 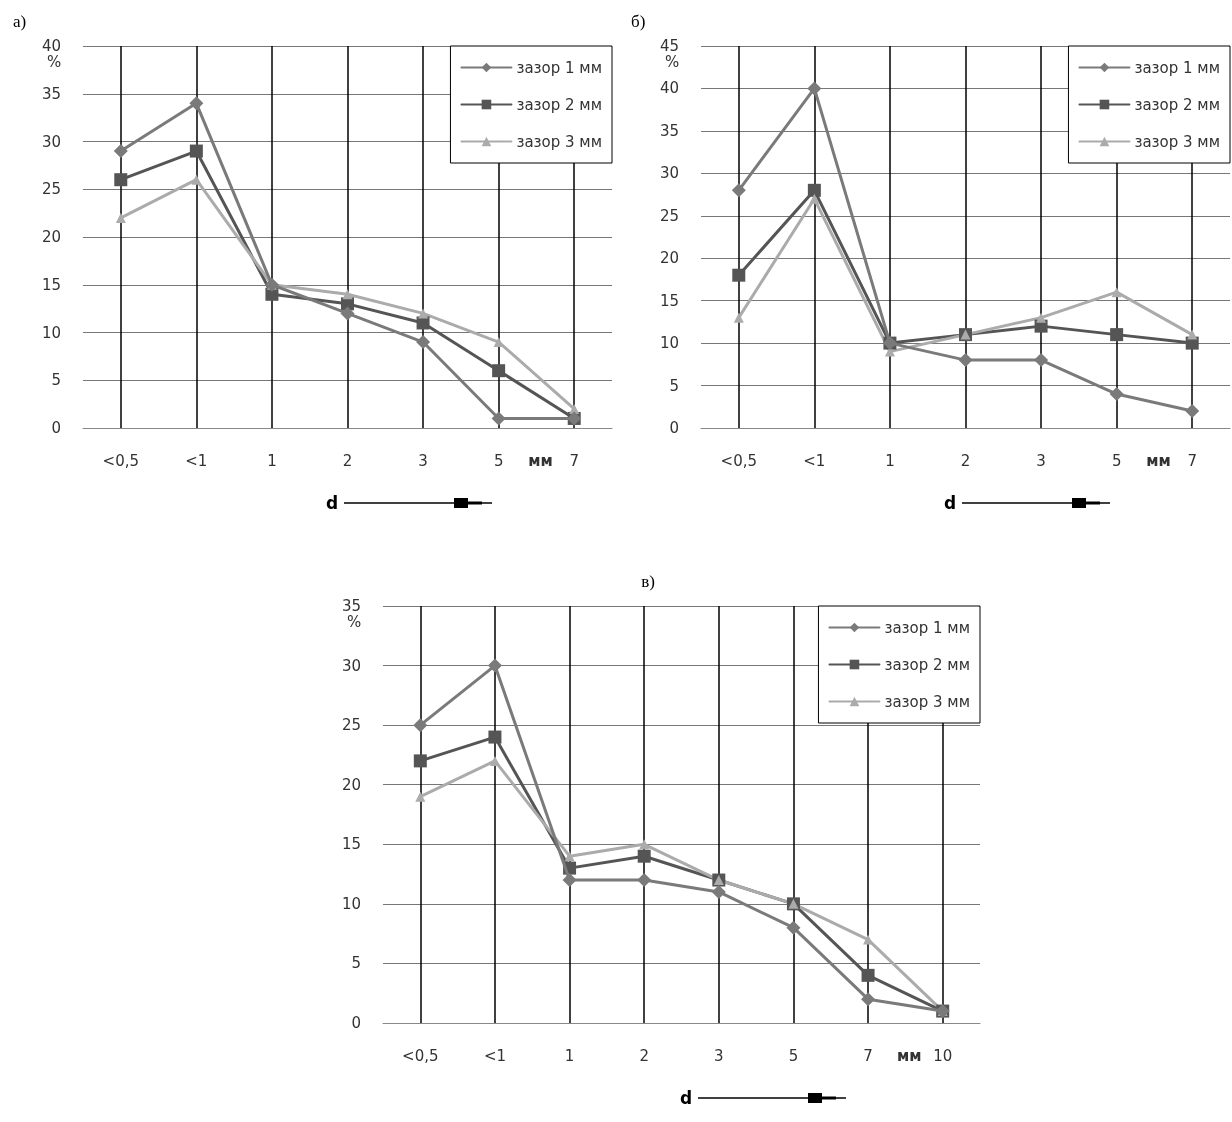 I want to click on chart-title: б), so click(x=638, y=21).